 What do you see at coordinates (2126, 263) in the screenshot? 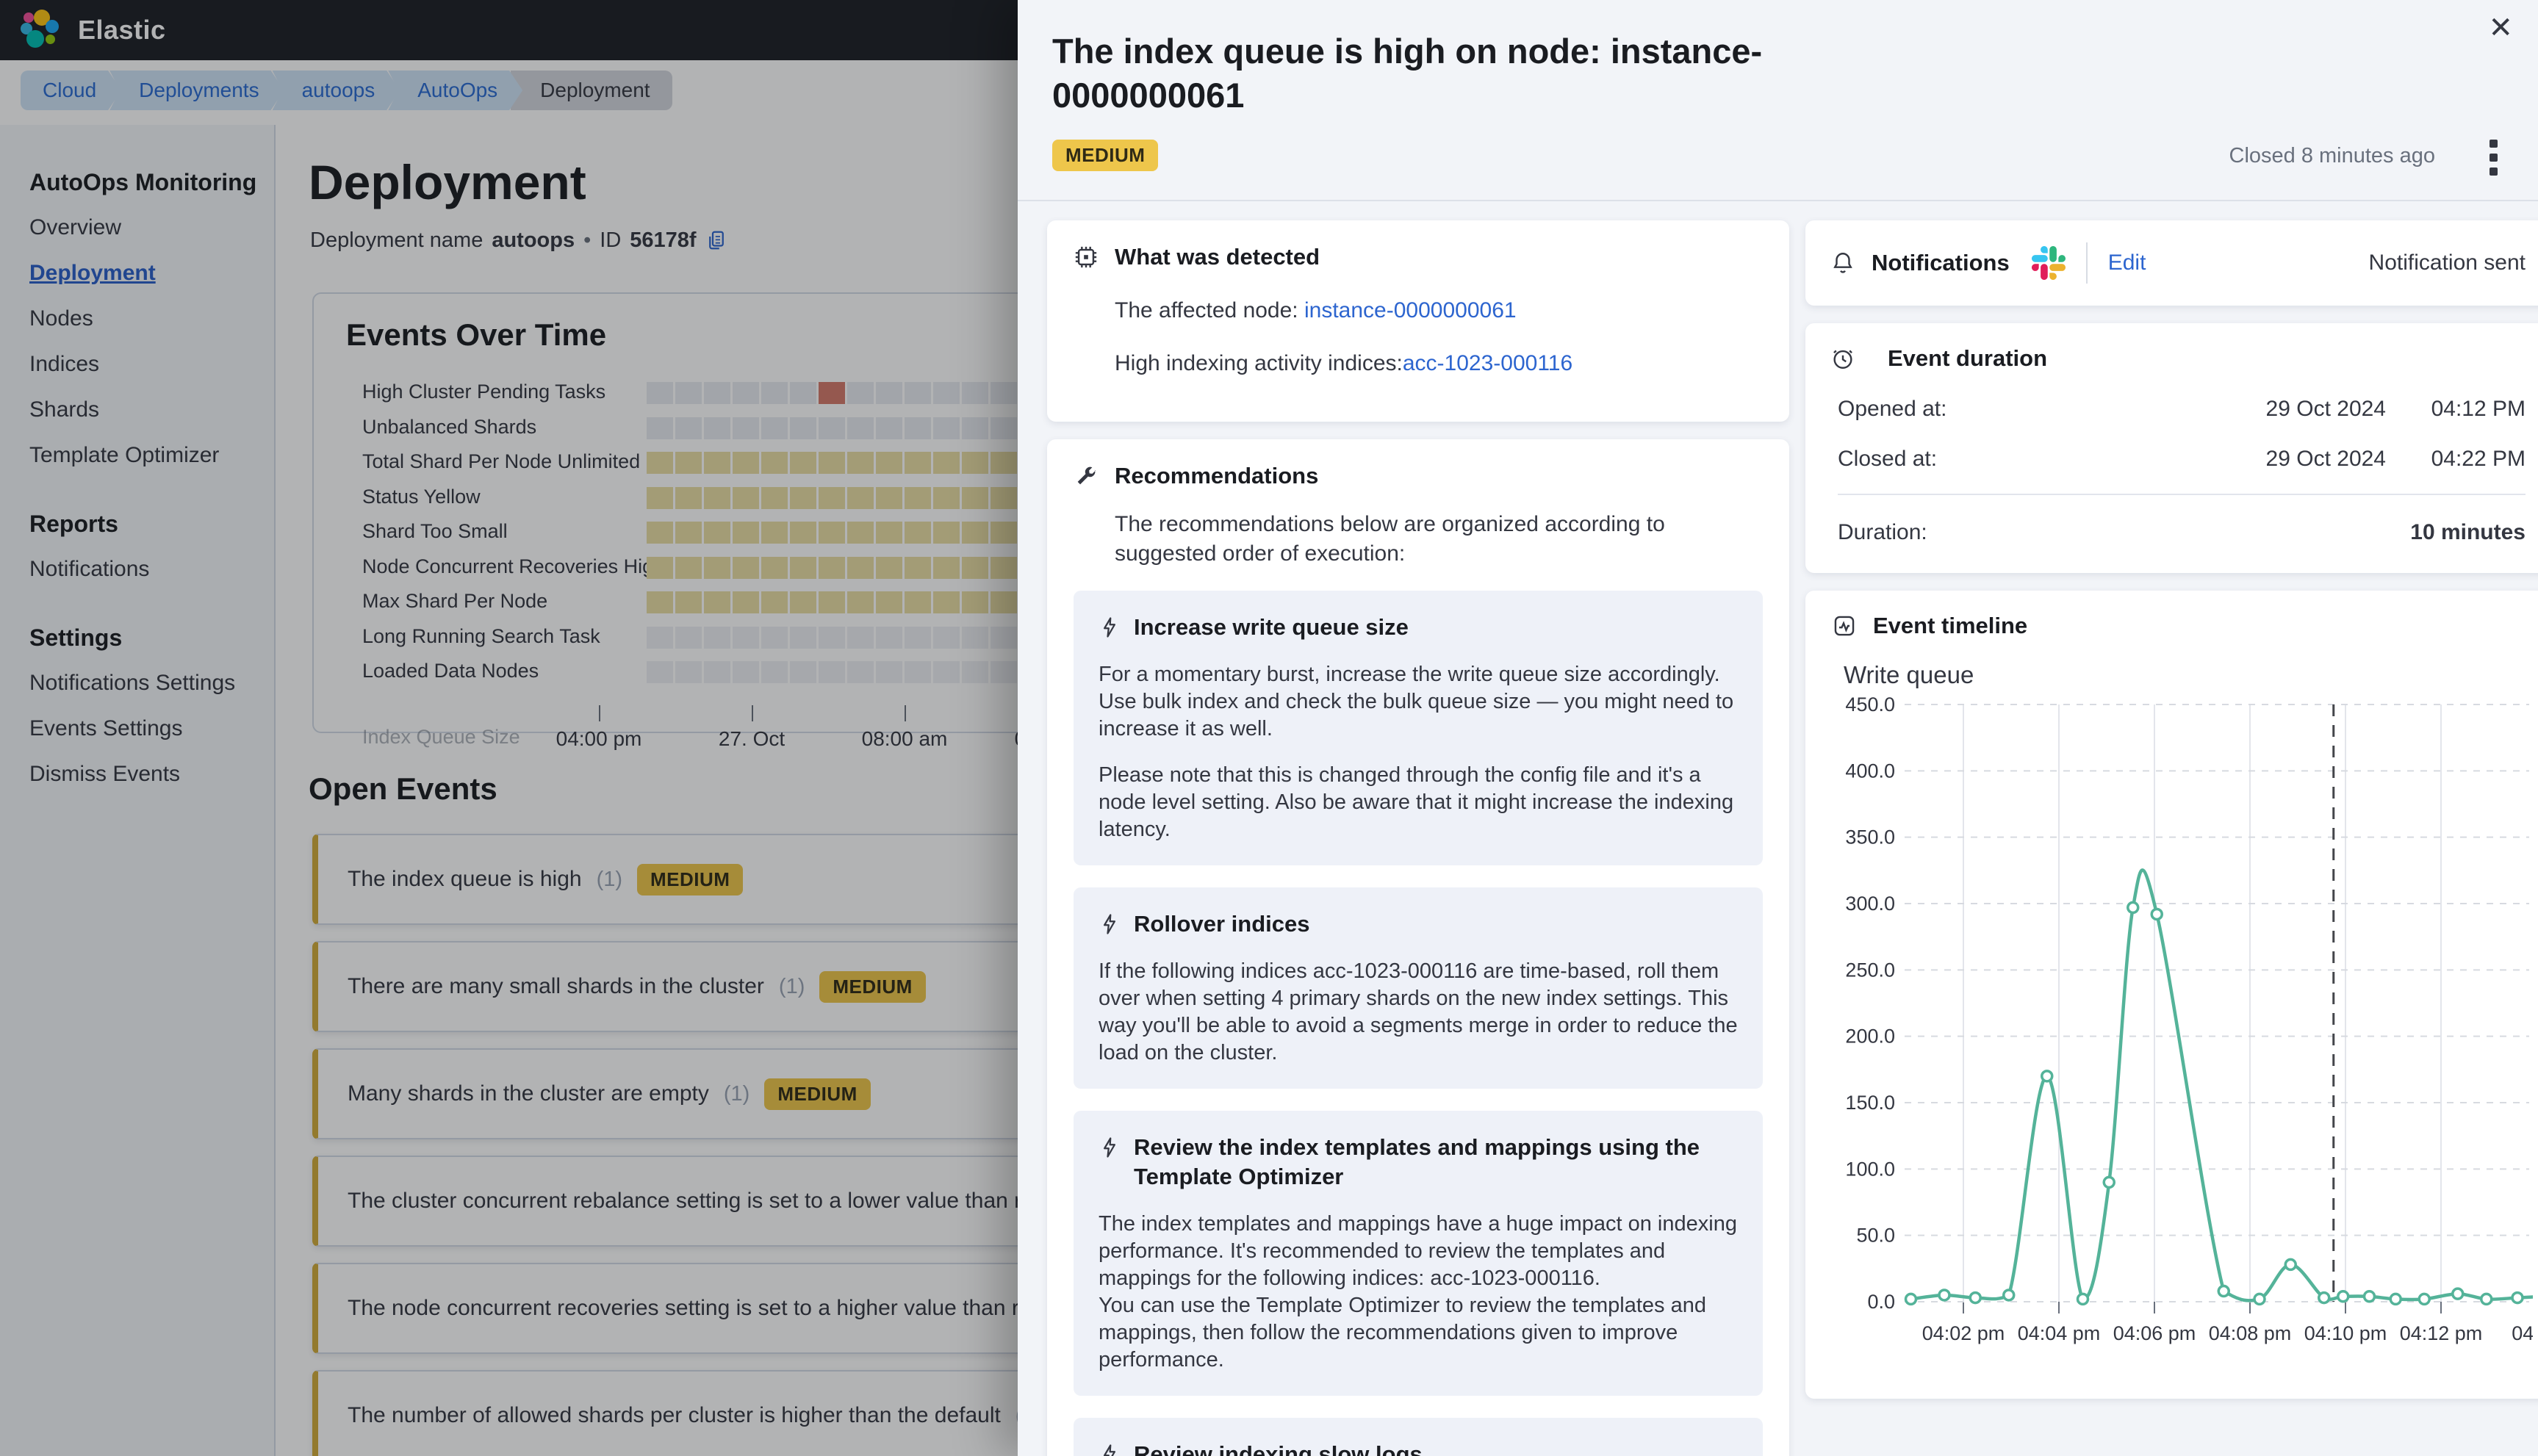
I see `edit-notifications-link: Edit` at bounding box center [2126, 263].